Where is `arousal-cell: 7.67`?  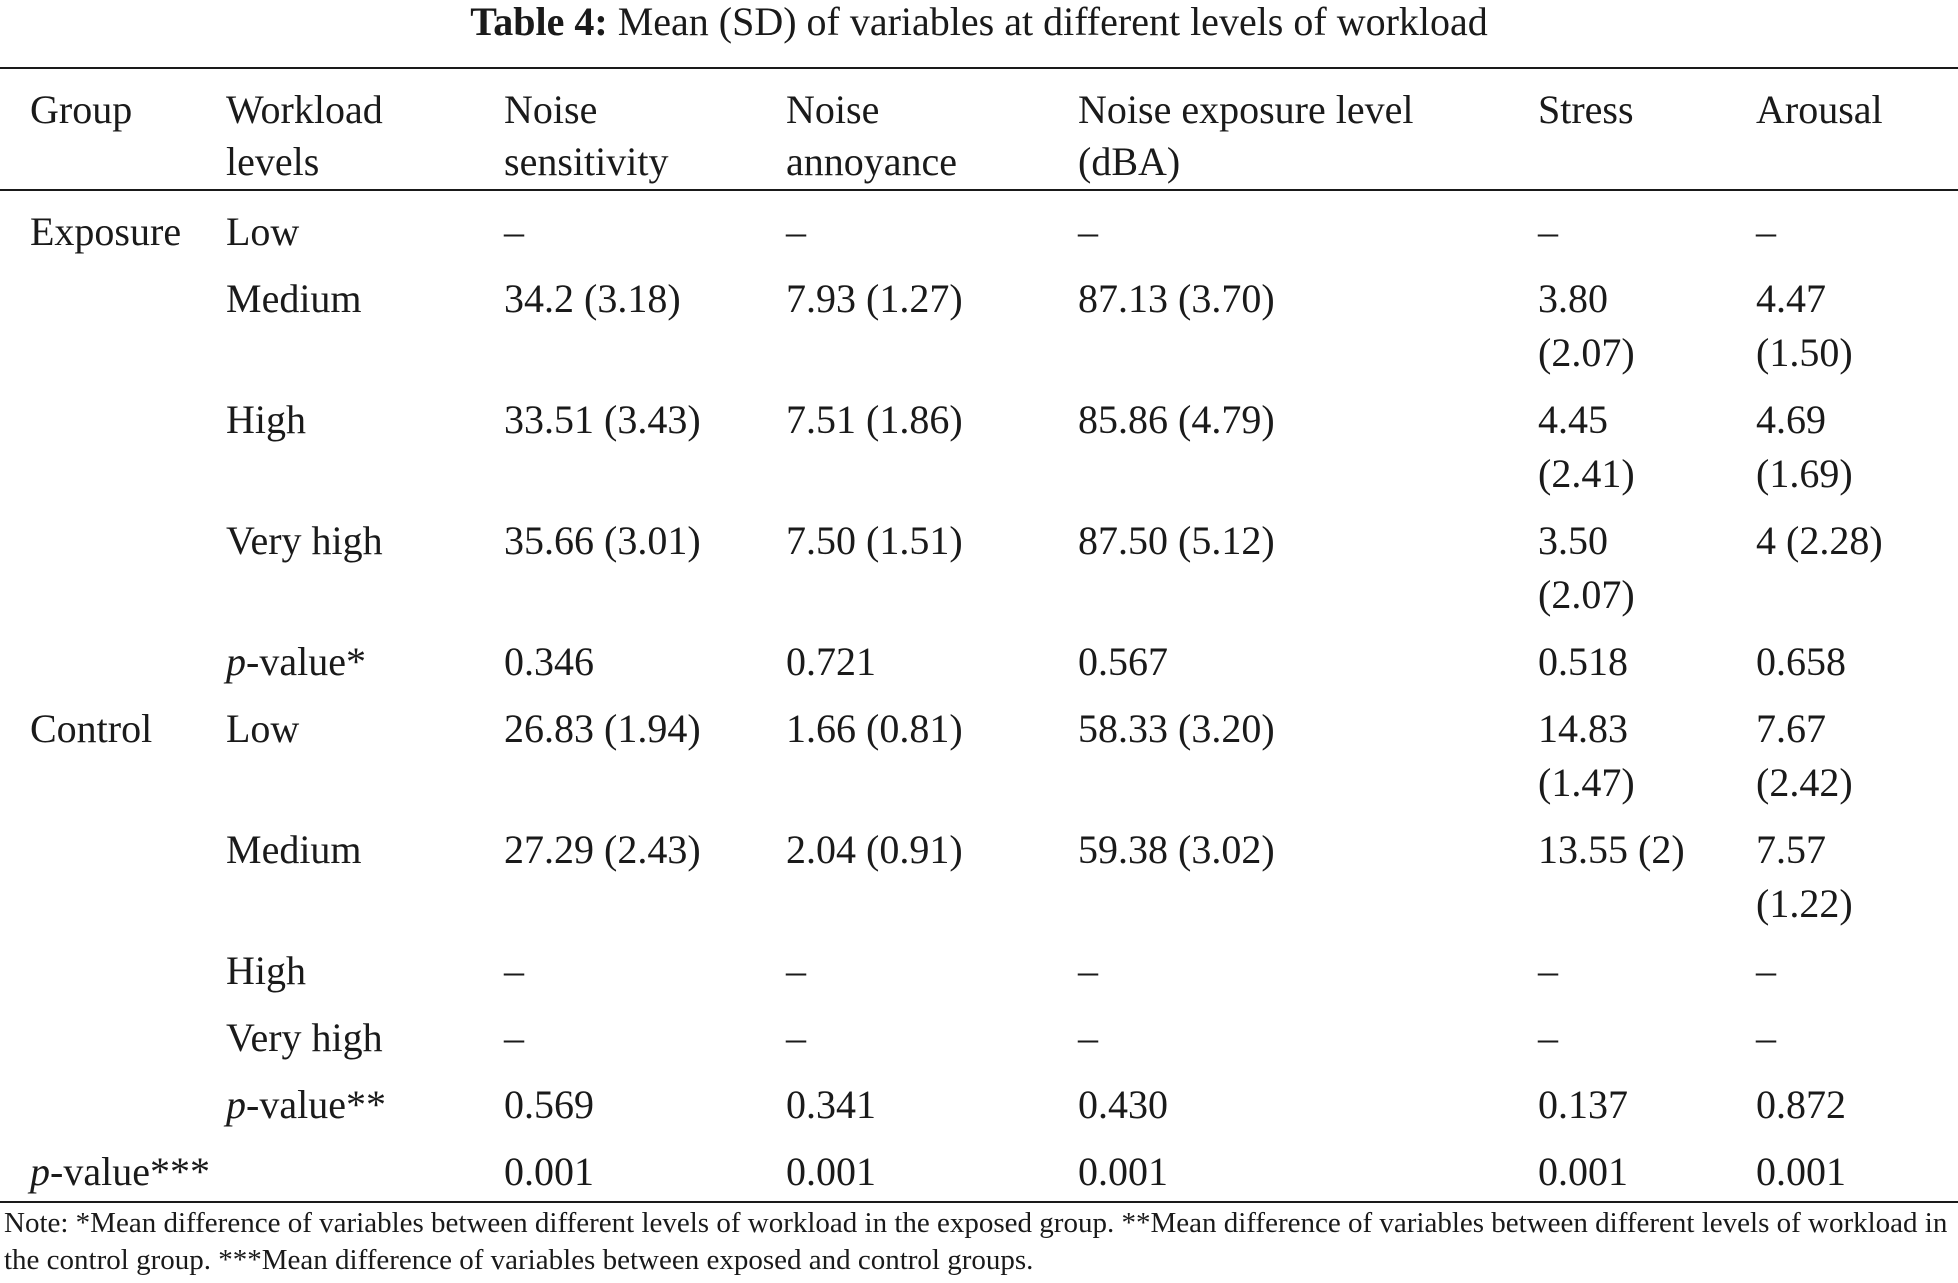 arousal-cell: 7.67 is located at coordinates (1791, 728).